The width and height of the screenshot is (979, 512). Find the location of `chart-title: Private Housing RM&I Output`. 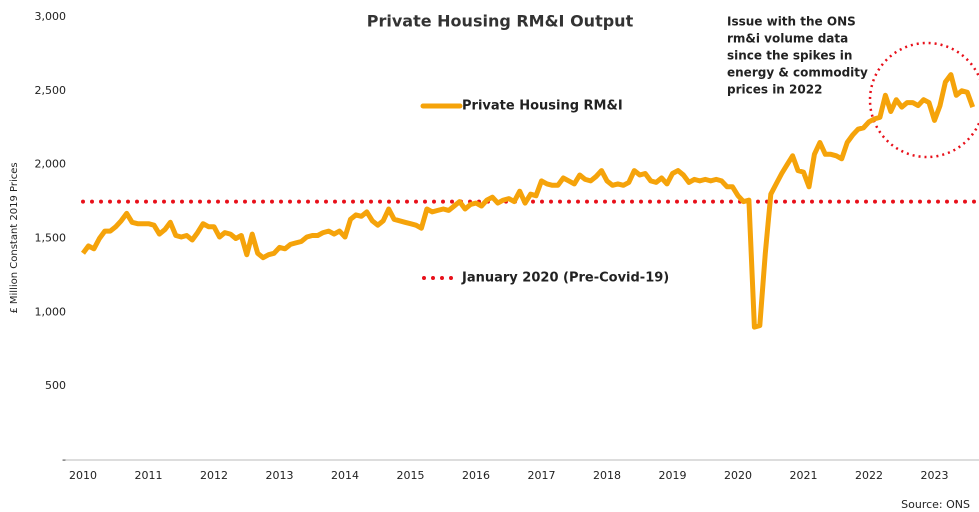

chart-title: Private Housing RM&I Output is located at coordinates (500, 21).